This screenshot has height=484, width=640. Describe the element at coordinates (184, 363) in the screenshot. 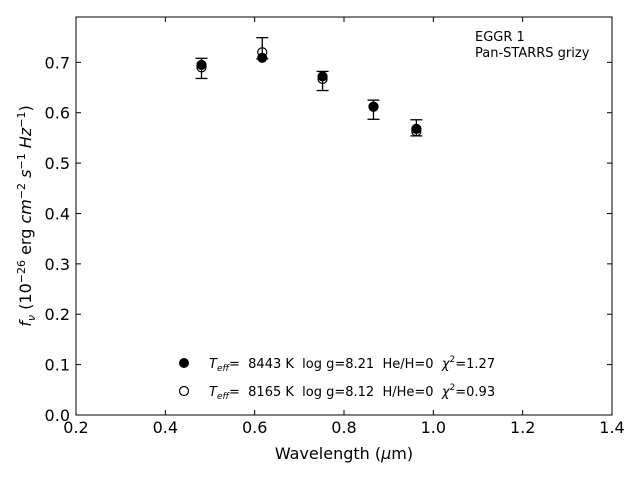

I see `legend-marker-filled` at that location.